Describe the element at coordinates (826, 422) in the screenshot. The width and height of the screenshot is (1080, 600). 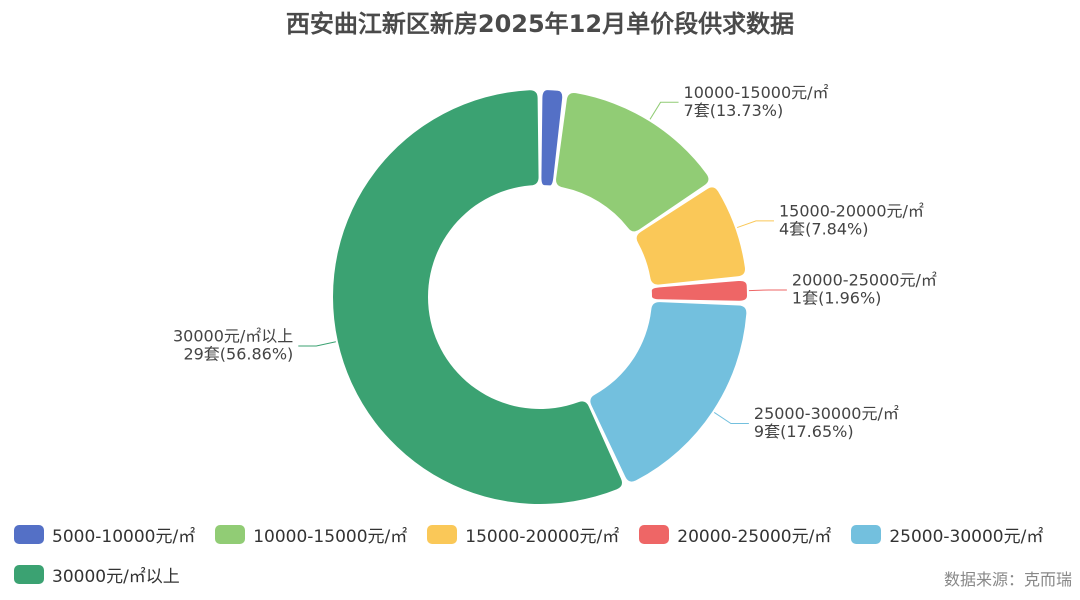
I see `data-label-5: 25000-30000元/㎡ 9套(17.65%)` at that location.